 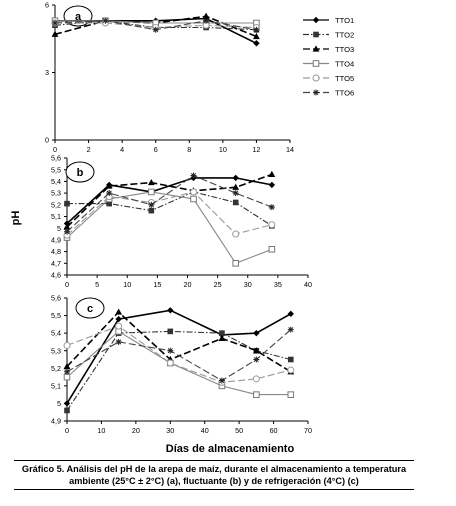 I want to click on x-tick-label: 4, so click(x=122, y=149).